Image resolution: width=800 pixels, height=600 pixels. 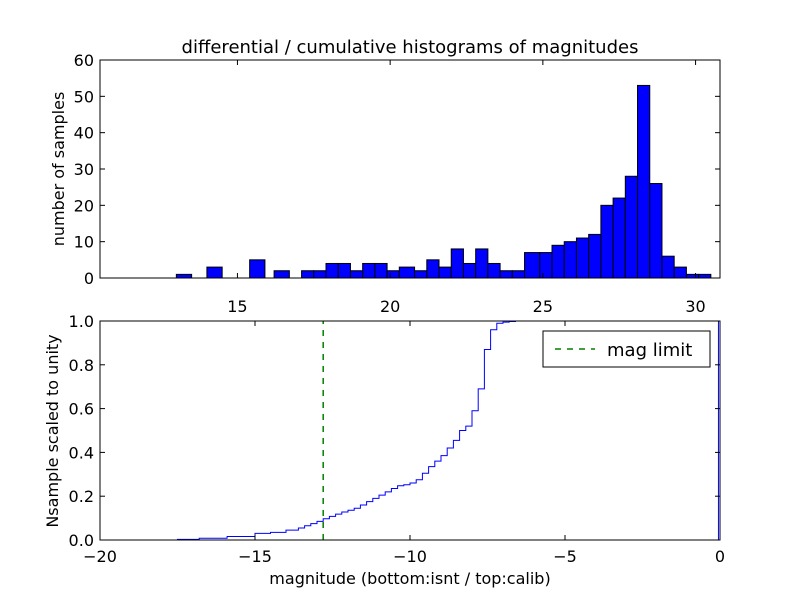 I want to click on y-tick-label: 0.6, so click(x=81, y=409).